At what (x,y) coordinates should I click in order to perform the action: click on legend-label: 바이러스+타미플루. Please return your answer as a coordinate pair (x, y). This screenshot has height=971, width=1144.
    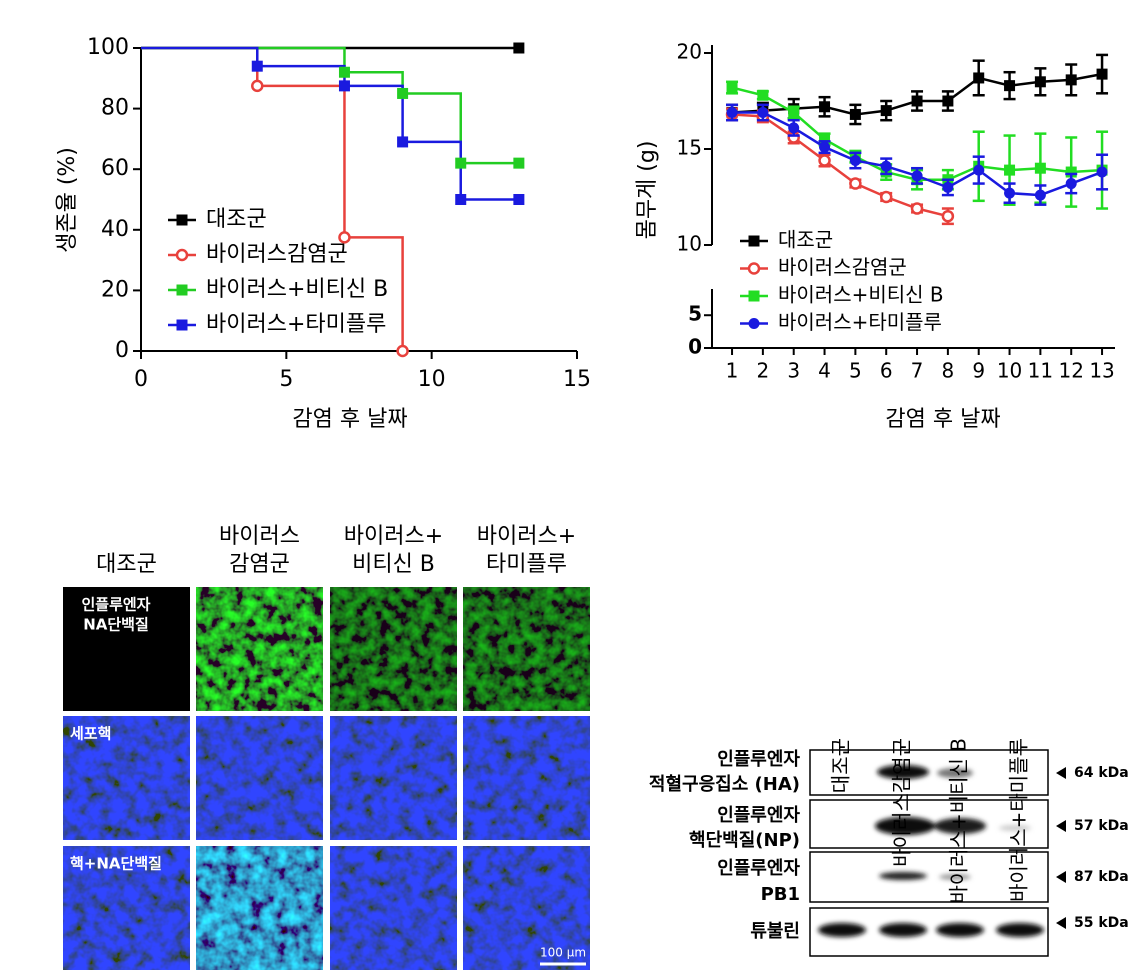
    Looking at the image, I should click on (860, 322).